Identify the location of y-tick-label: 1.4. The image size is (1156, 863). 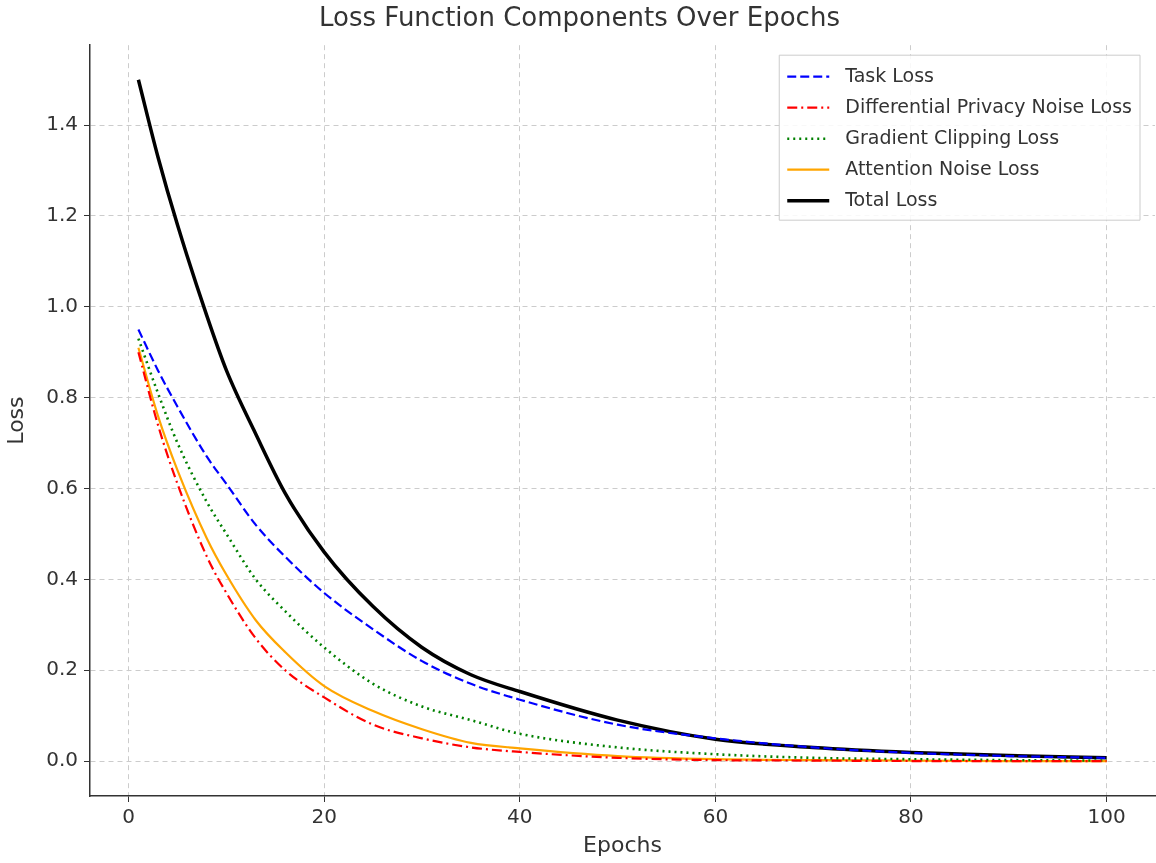
(62, 123).